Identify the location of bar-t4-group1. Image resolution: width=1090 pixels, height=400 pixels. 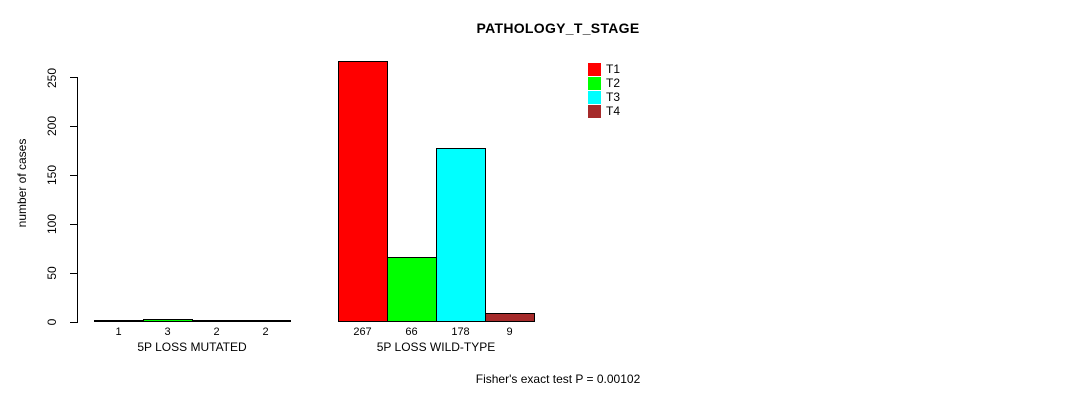
(266, 321).